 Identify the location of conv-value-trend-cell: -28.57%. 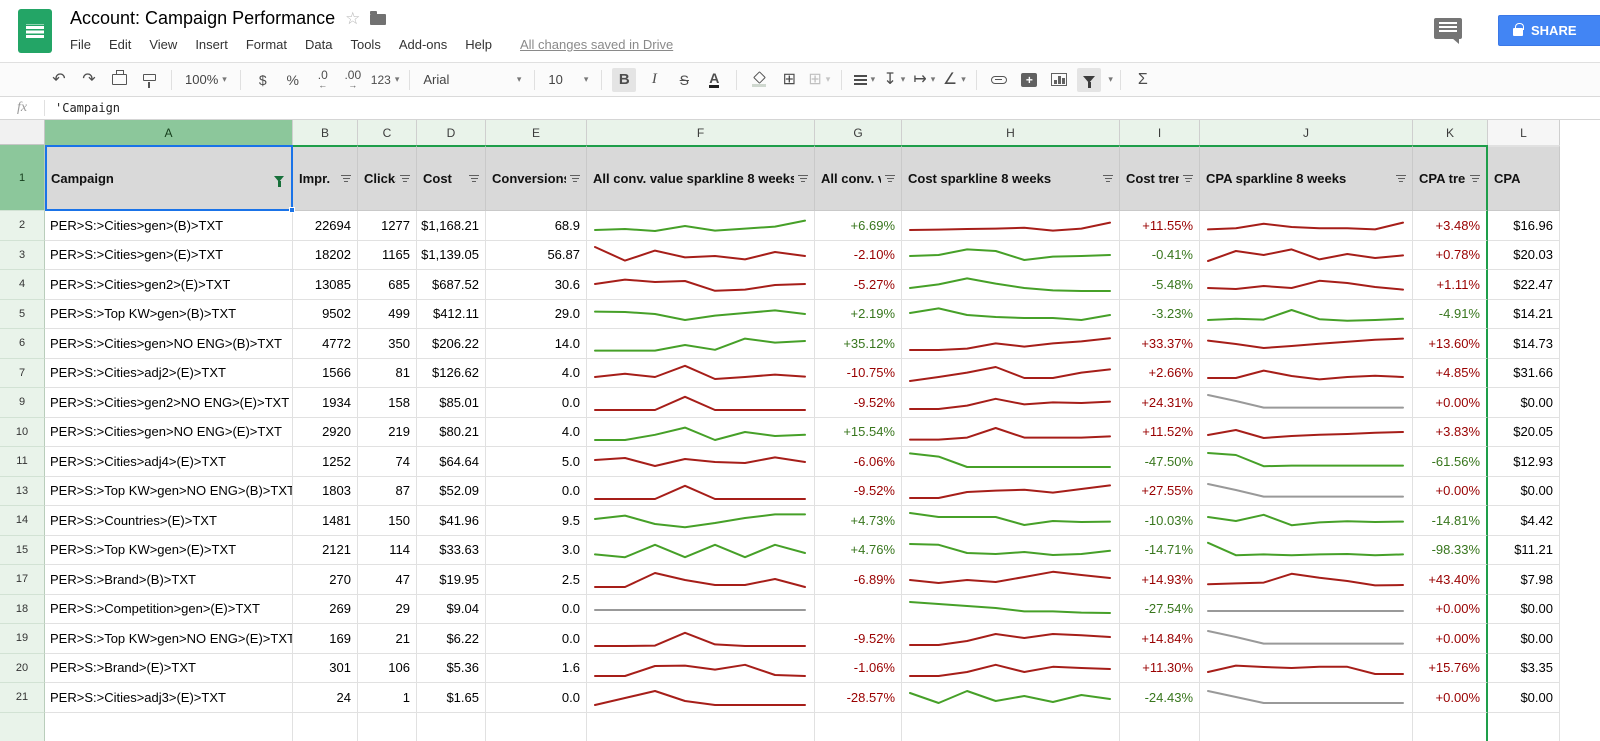
(858, 698).